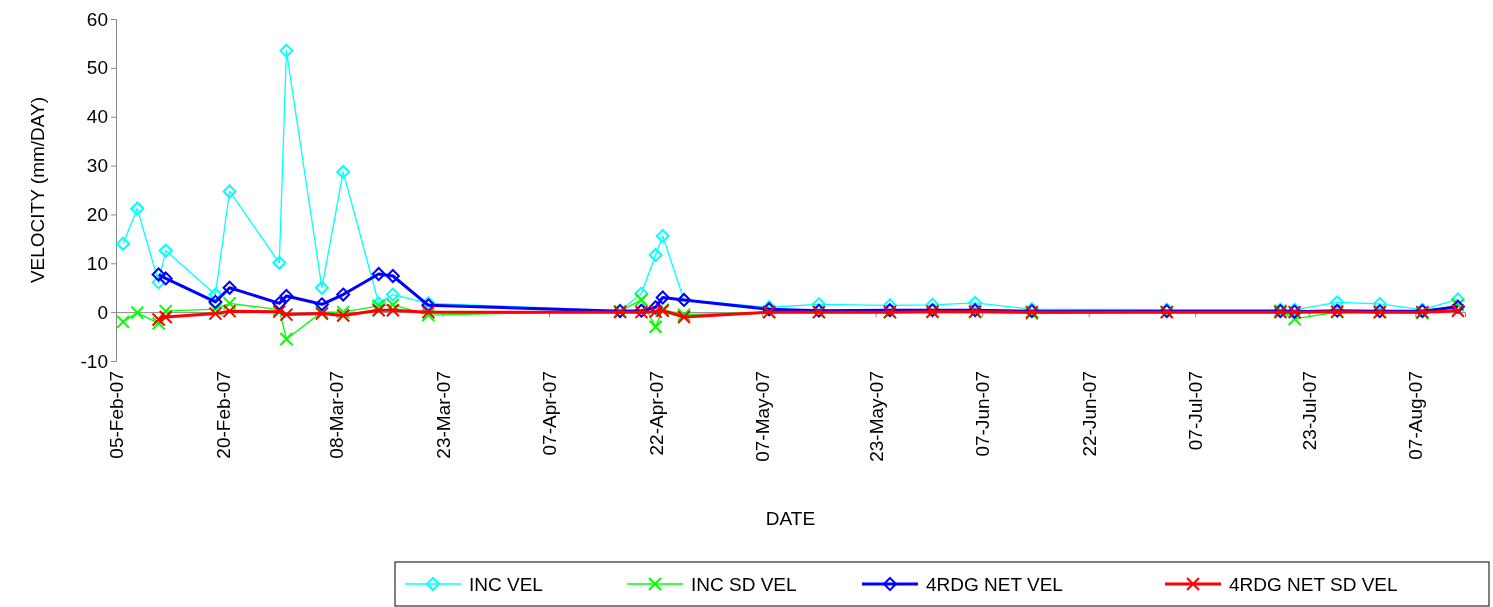 This screenshot has width=1493, height=607. I want to click on x-tick-label: 07-Apr-07, so click(550, 413).